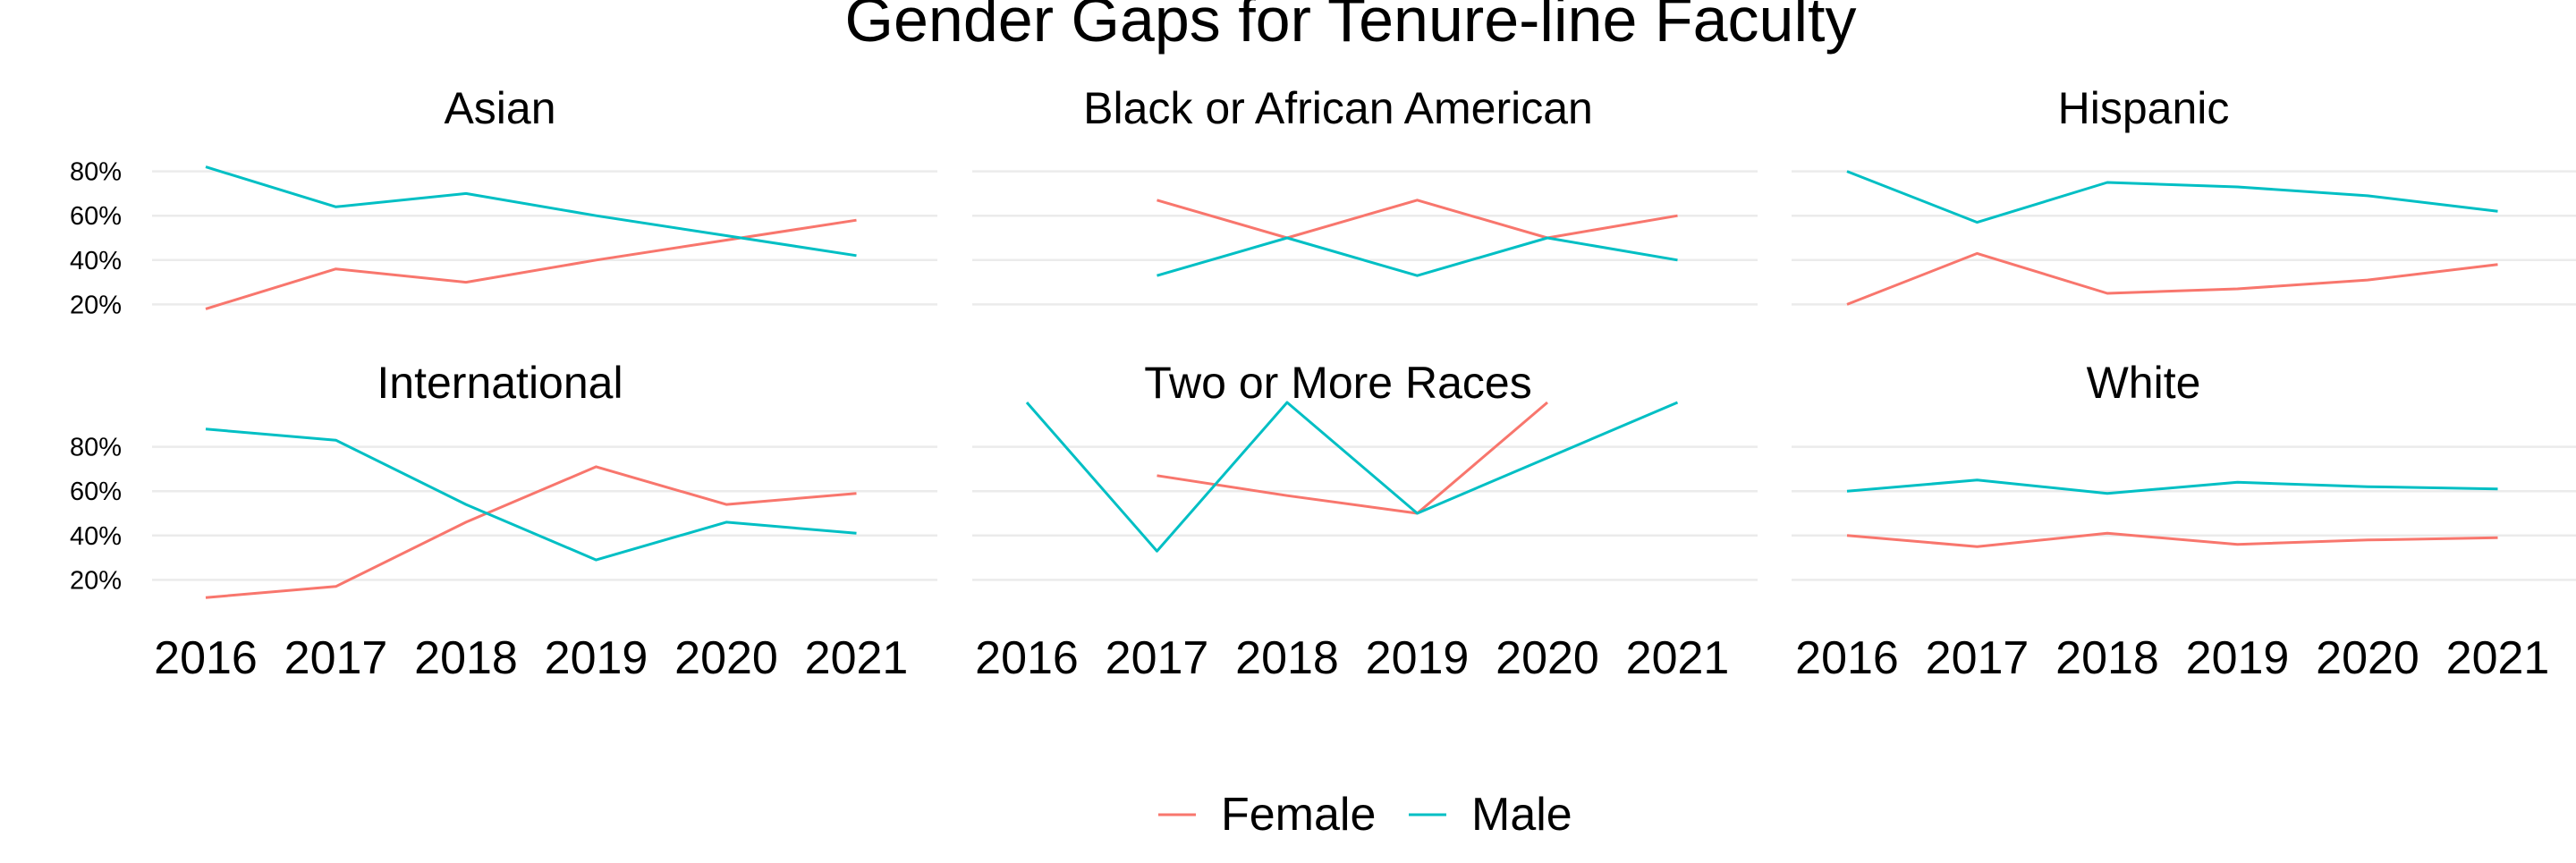  Describe the element at coordinates (499, 108) in the screenshot. I see `panel-title: Asian` at that location.